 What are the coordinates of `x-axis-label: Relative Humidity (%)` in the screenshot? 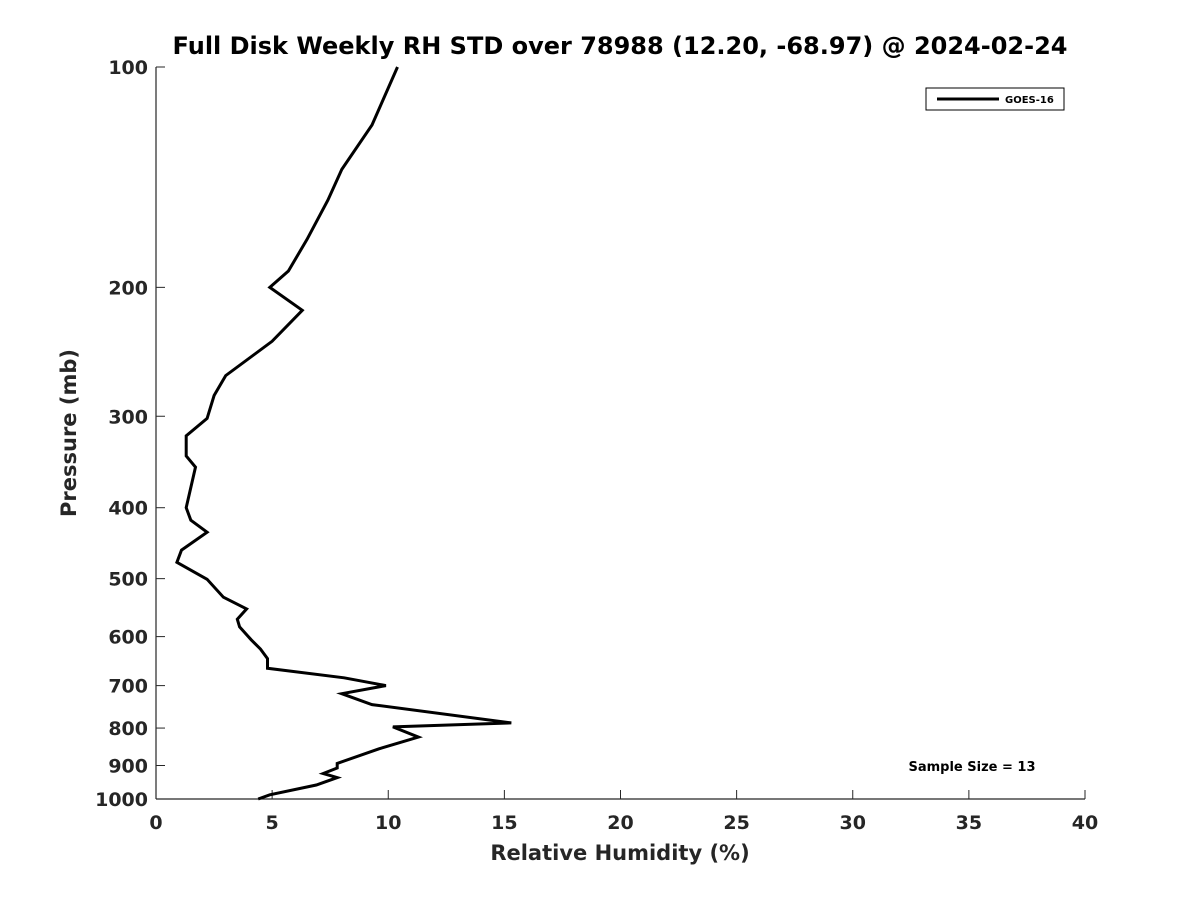 It's located at (619, 853).